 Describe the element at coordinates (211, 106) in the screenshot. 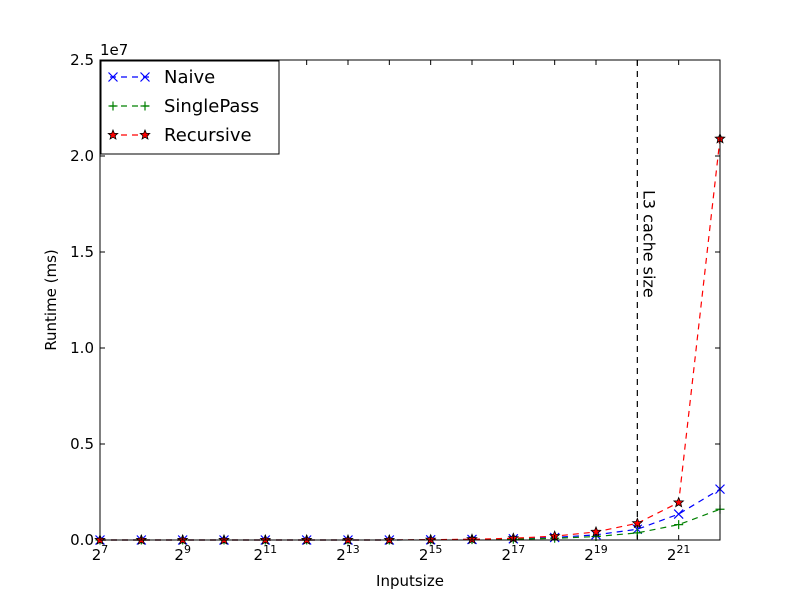

I see `legend-label: SinglePass` at that location.